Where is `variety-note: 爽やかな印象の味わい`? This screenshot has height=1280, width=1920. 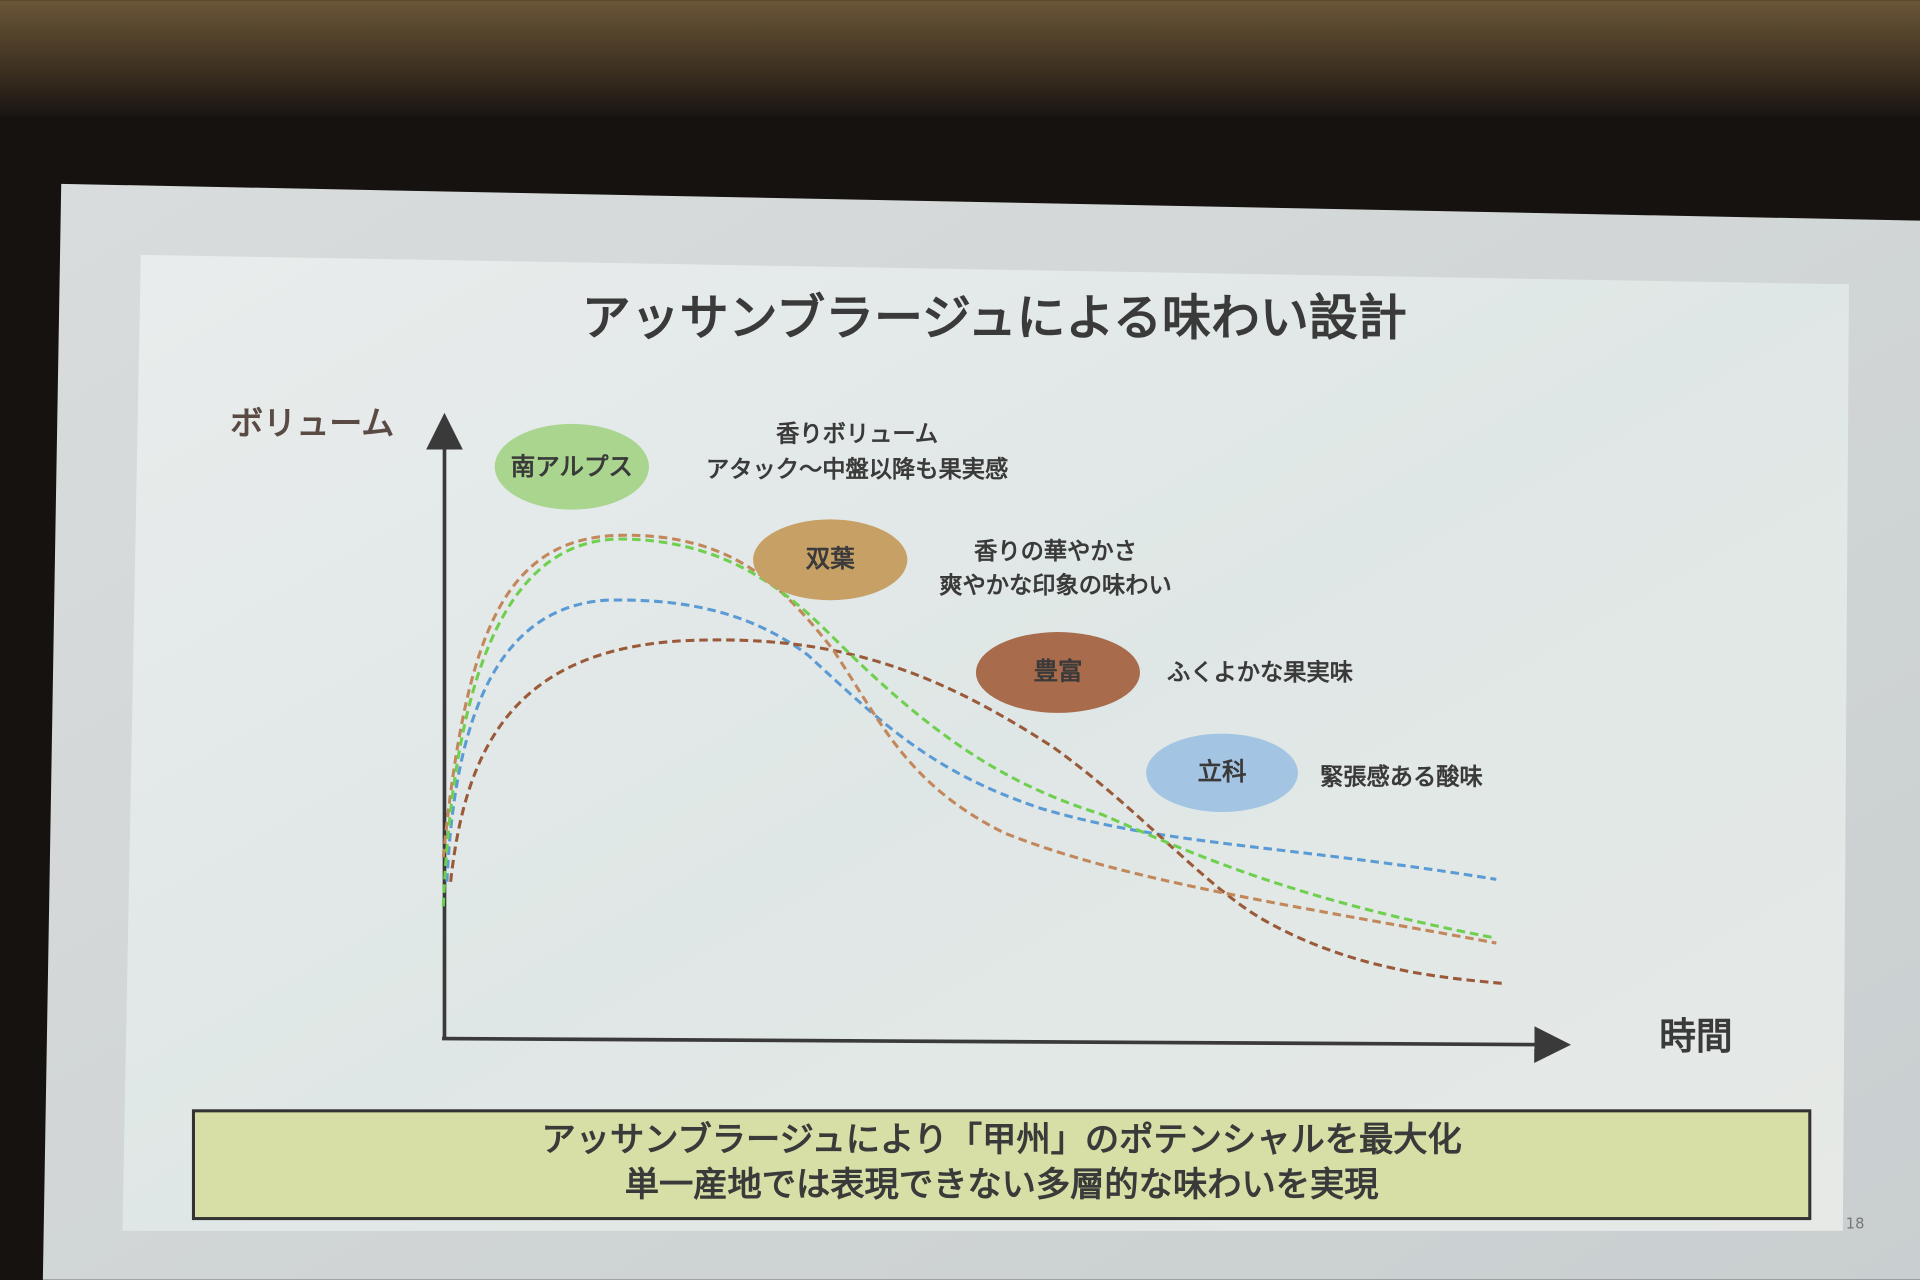 variety-note: 爽やかな印象の味わい is located at coordinates (1055, 585).